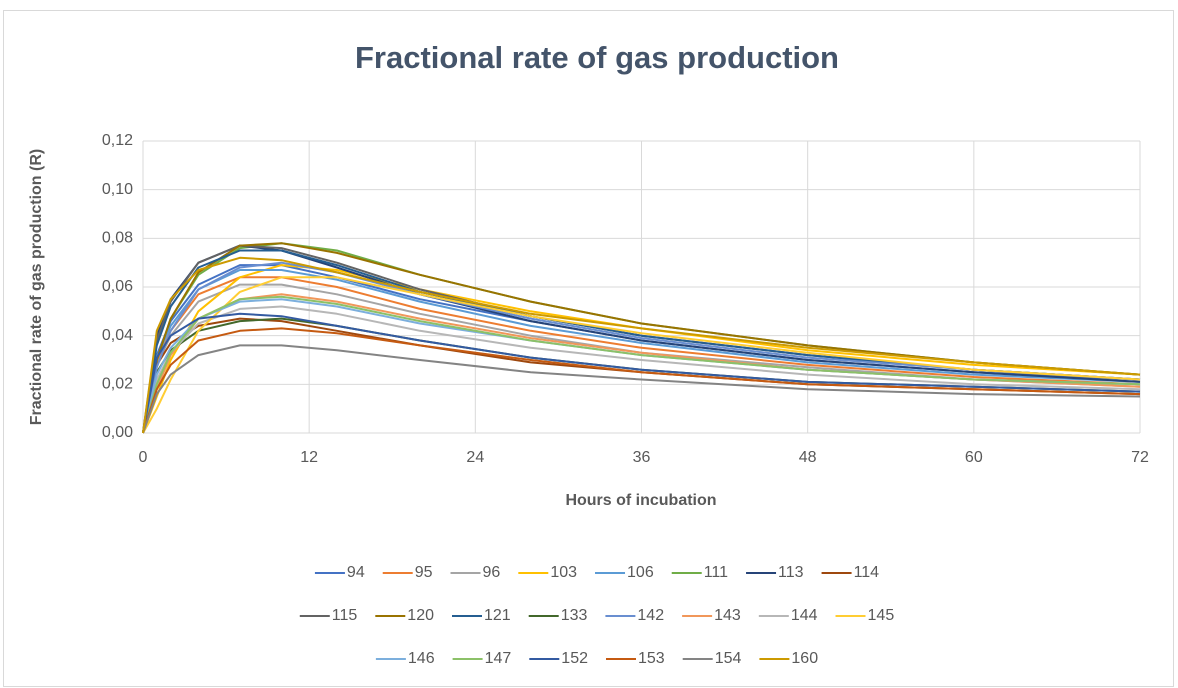 Image resolution: width=1178 pixels, height=688 pixels. I want to click on y-tick-label: 0,00, so click(117, 432).